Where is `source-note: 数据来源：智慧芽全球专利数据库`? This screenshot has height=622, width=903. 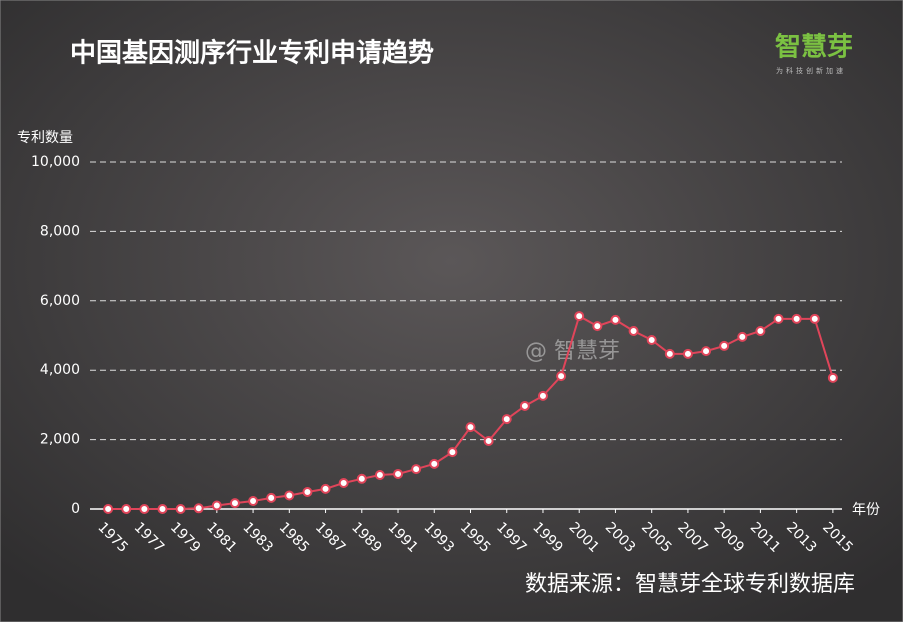
source-note: 数据来源：智慧芽全球专利数据库 is located at coordinates (690, 584).